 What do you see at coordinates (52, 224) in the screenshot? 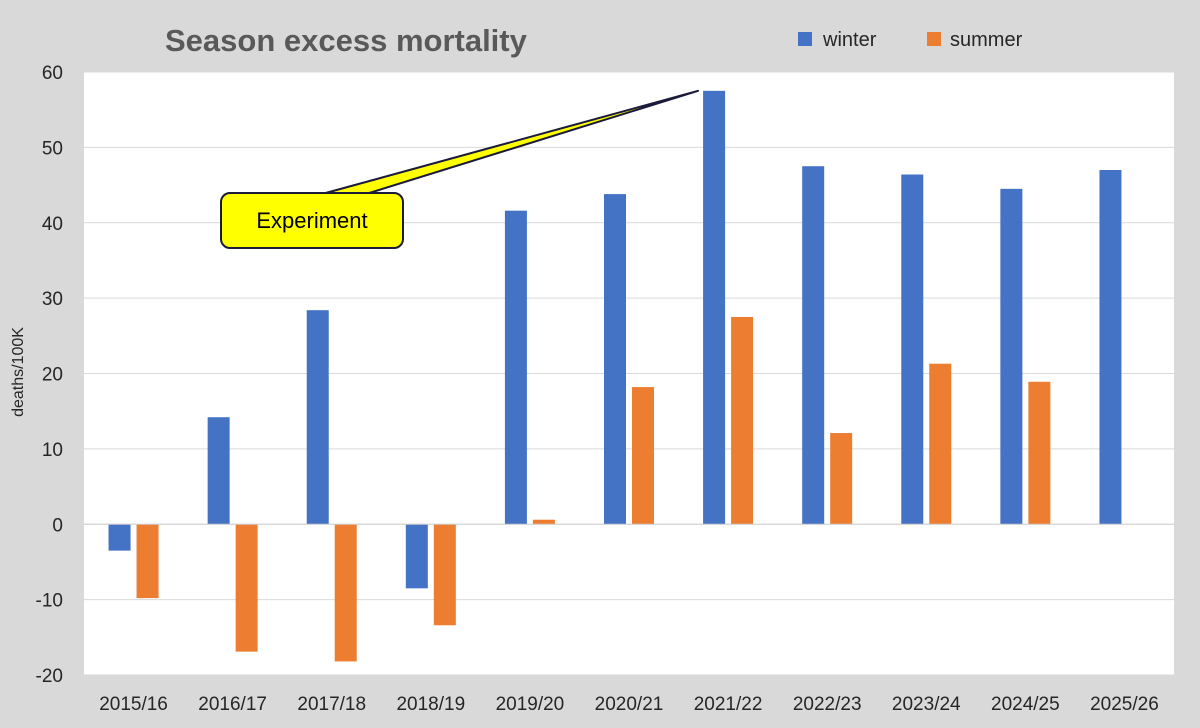
I see `y-tick-label: 40` at bounding box center [52, 224].